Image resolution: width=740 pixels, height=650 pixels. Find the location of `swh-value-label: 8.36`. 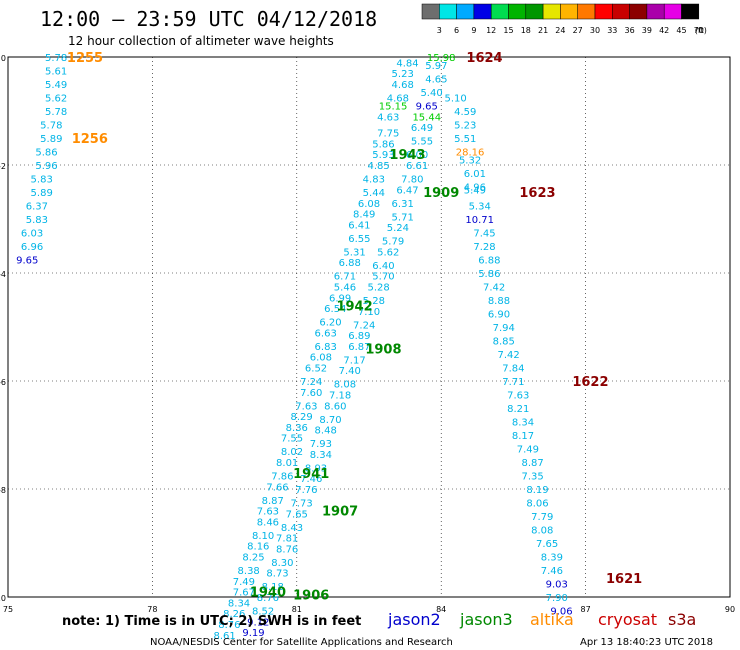

swh-value-label: 8.36 is located at coordinates (297, 428).